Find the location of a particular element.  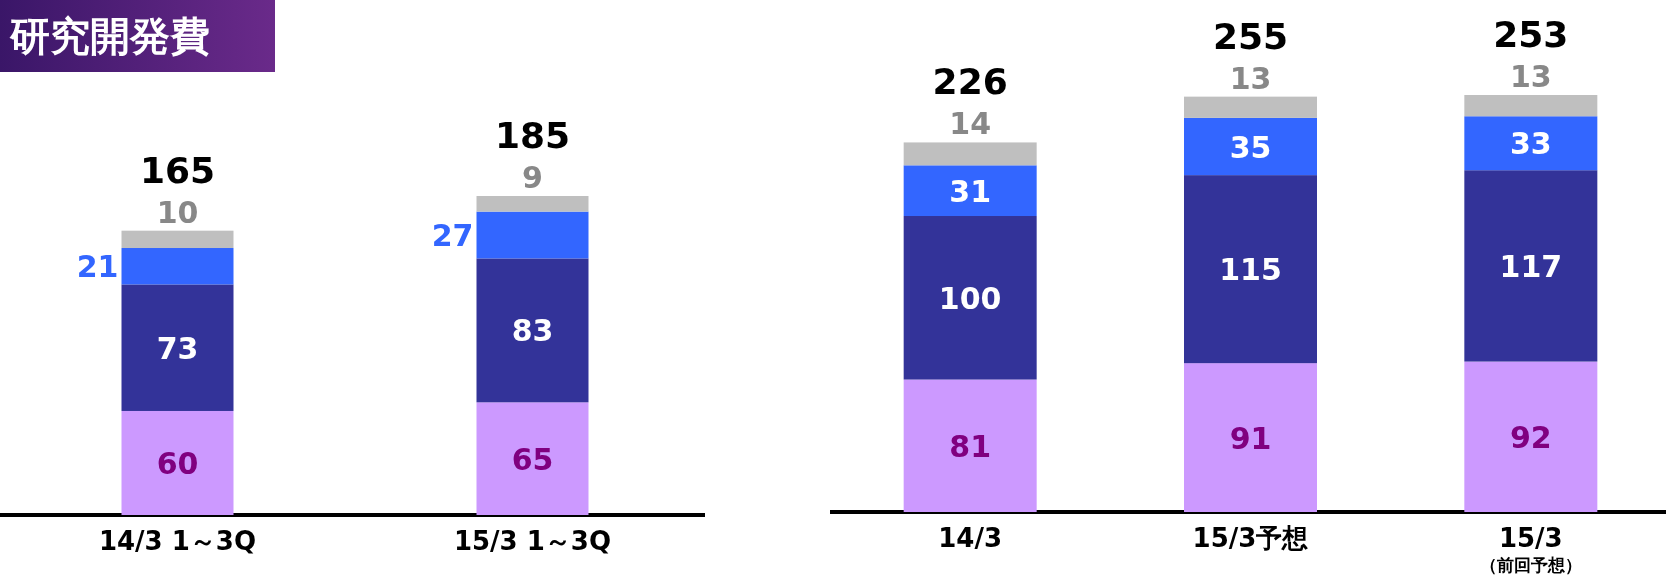

total-label: 255 is located at coordinates (1250, 36).